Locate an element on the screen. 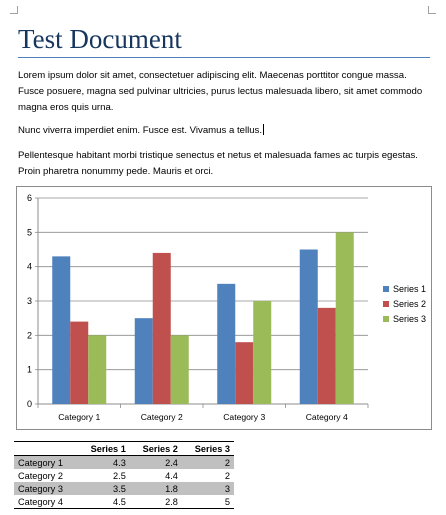 The image size is (446, 515). x-tick-label: Category 2 is located at coordinates (162, 417).